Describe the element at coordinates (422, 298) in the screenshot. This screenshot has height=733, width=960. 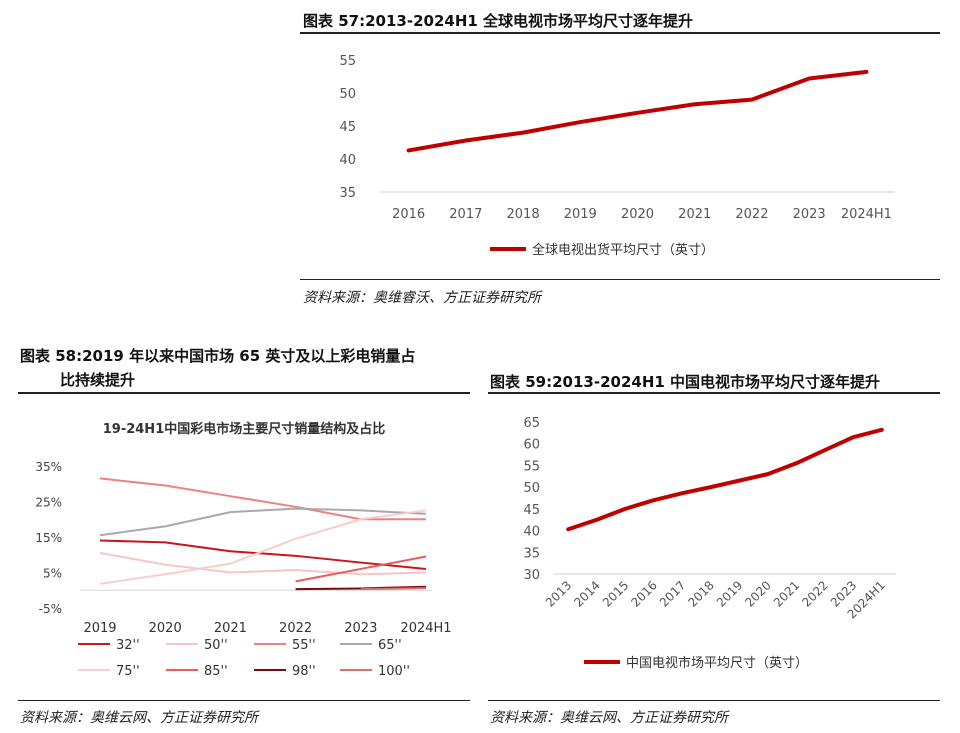
I see `chart57-source: 资料来源：奥维睿沃、方正证券研究所` at that location.